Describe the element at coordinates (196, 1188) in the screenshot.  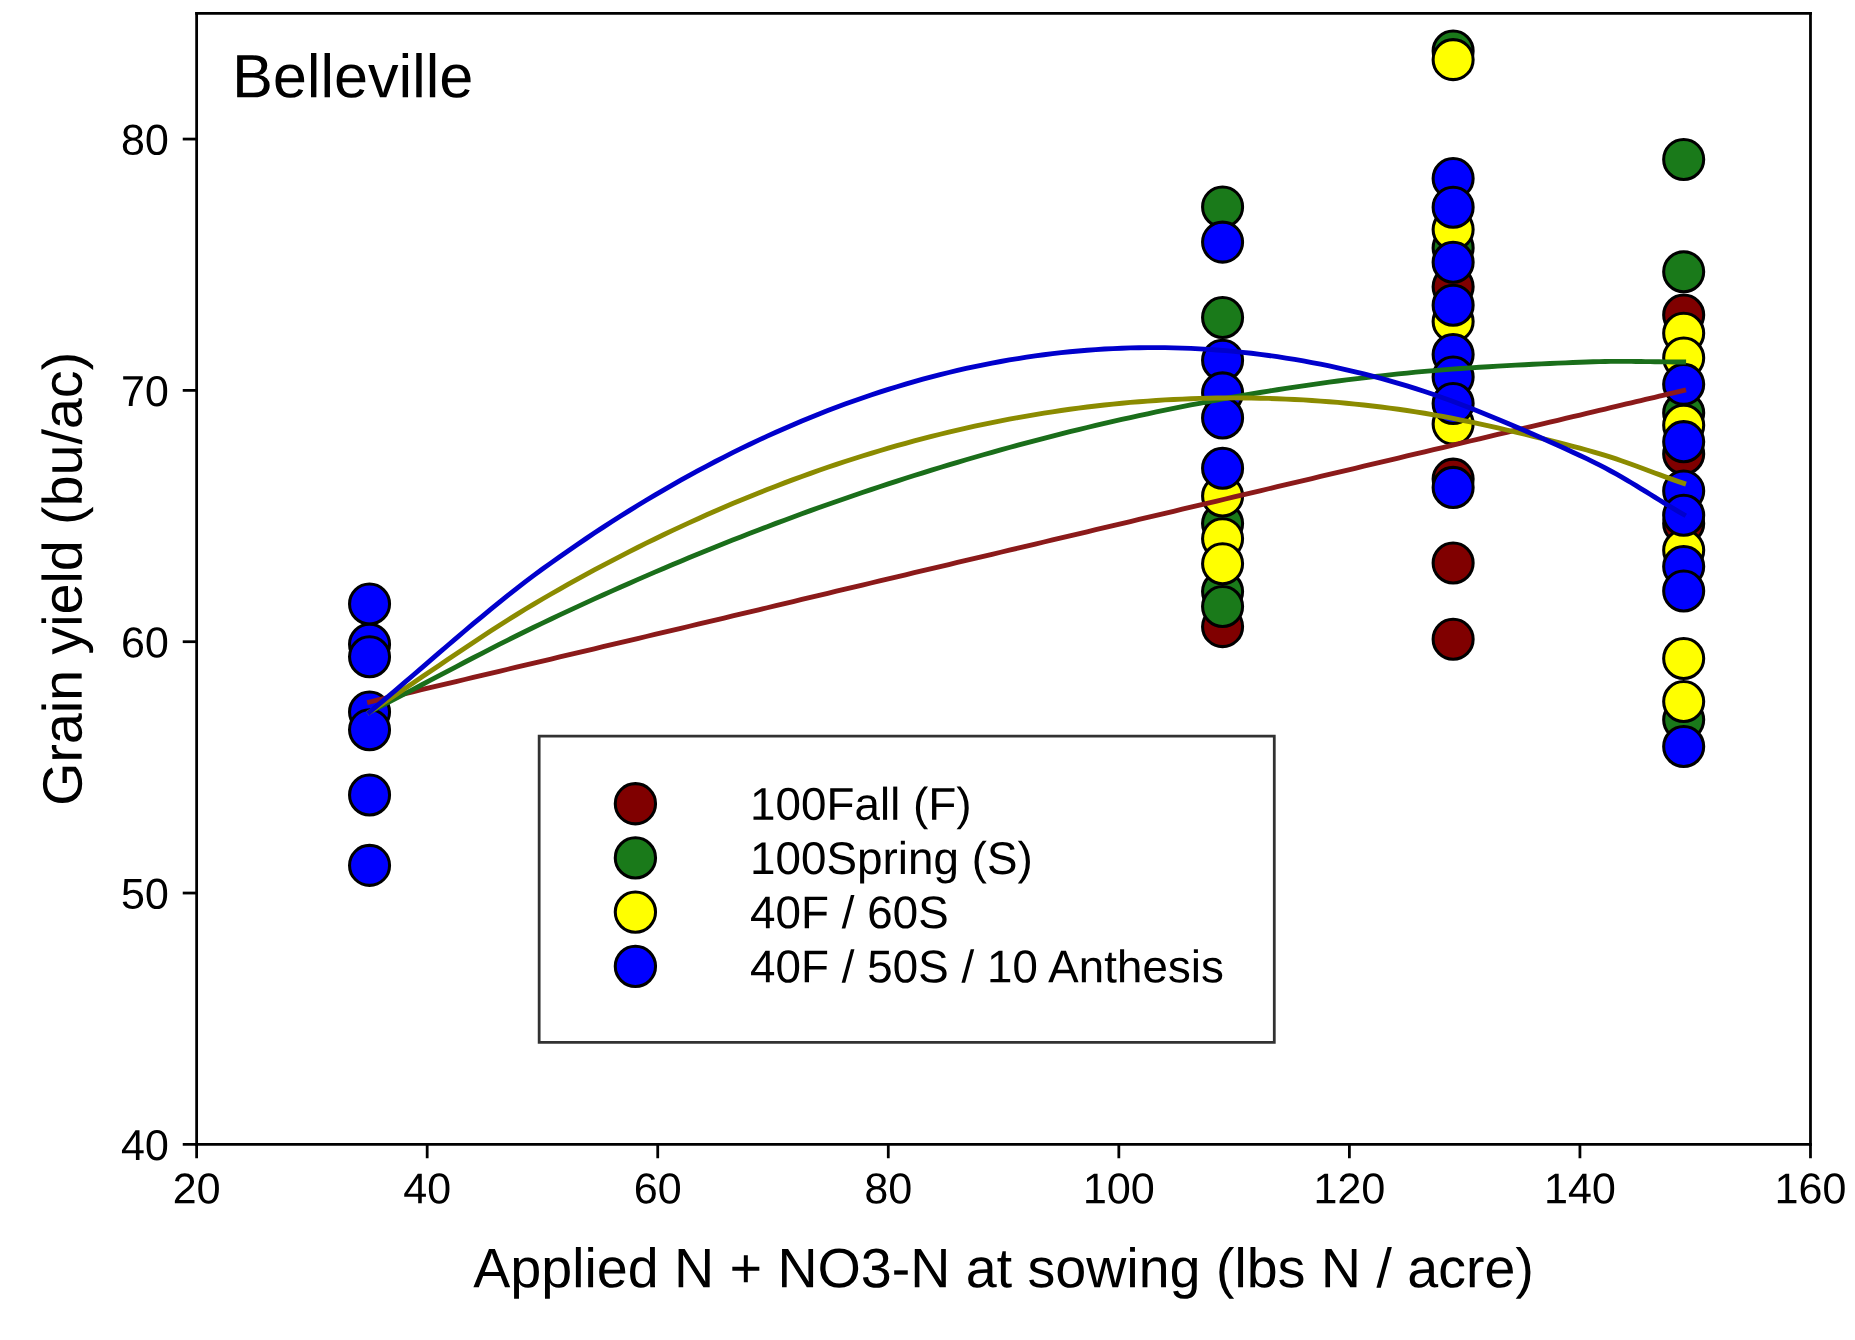
I see `x-tick-label: 20` at that location.